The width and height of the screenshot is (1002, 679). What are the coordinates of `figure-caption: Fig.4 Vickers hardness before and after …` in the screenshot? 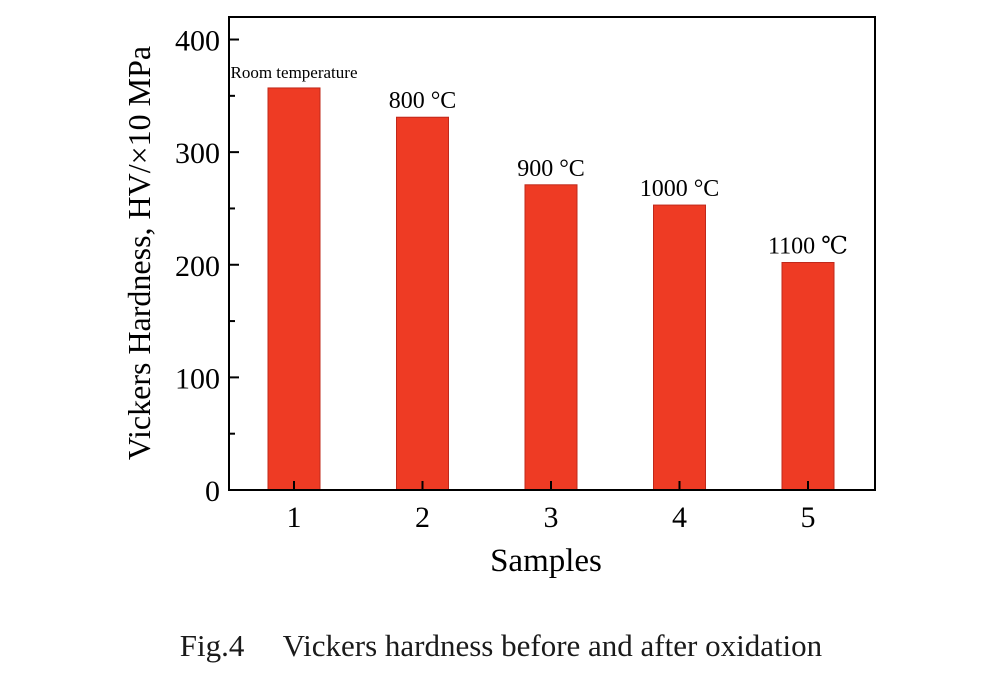 It's located at (501, 646).